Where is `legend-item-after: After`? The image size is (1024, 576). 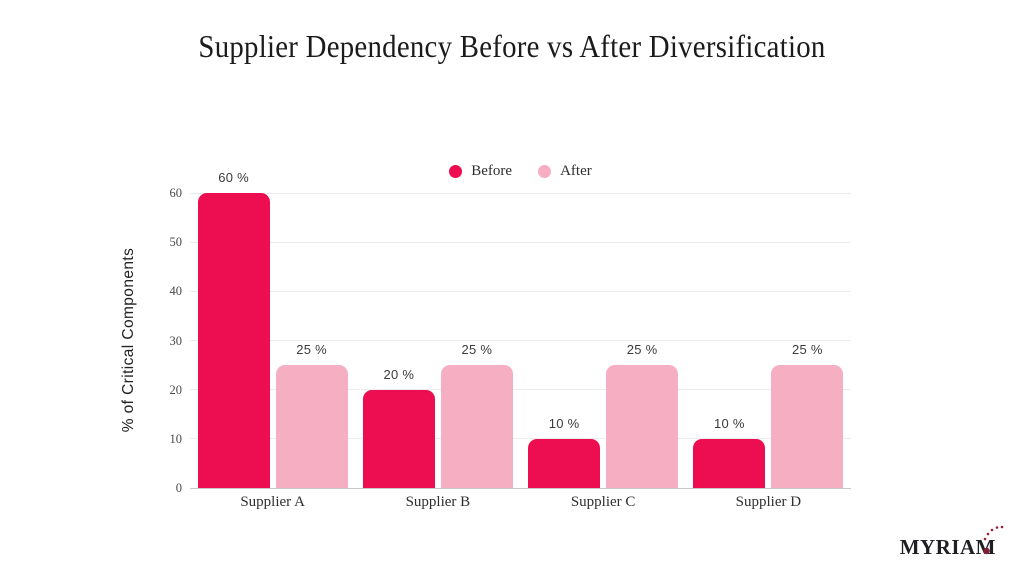 legend-item-after: After is located at coordinates (565, 171).